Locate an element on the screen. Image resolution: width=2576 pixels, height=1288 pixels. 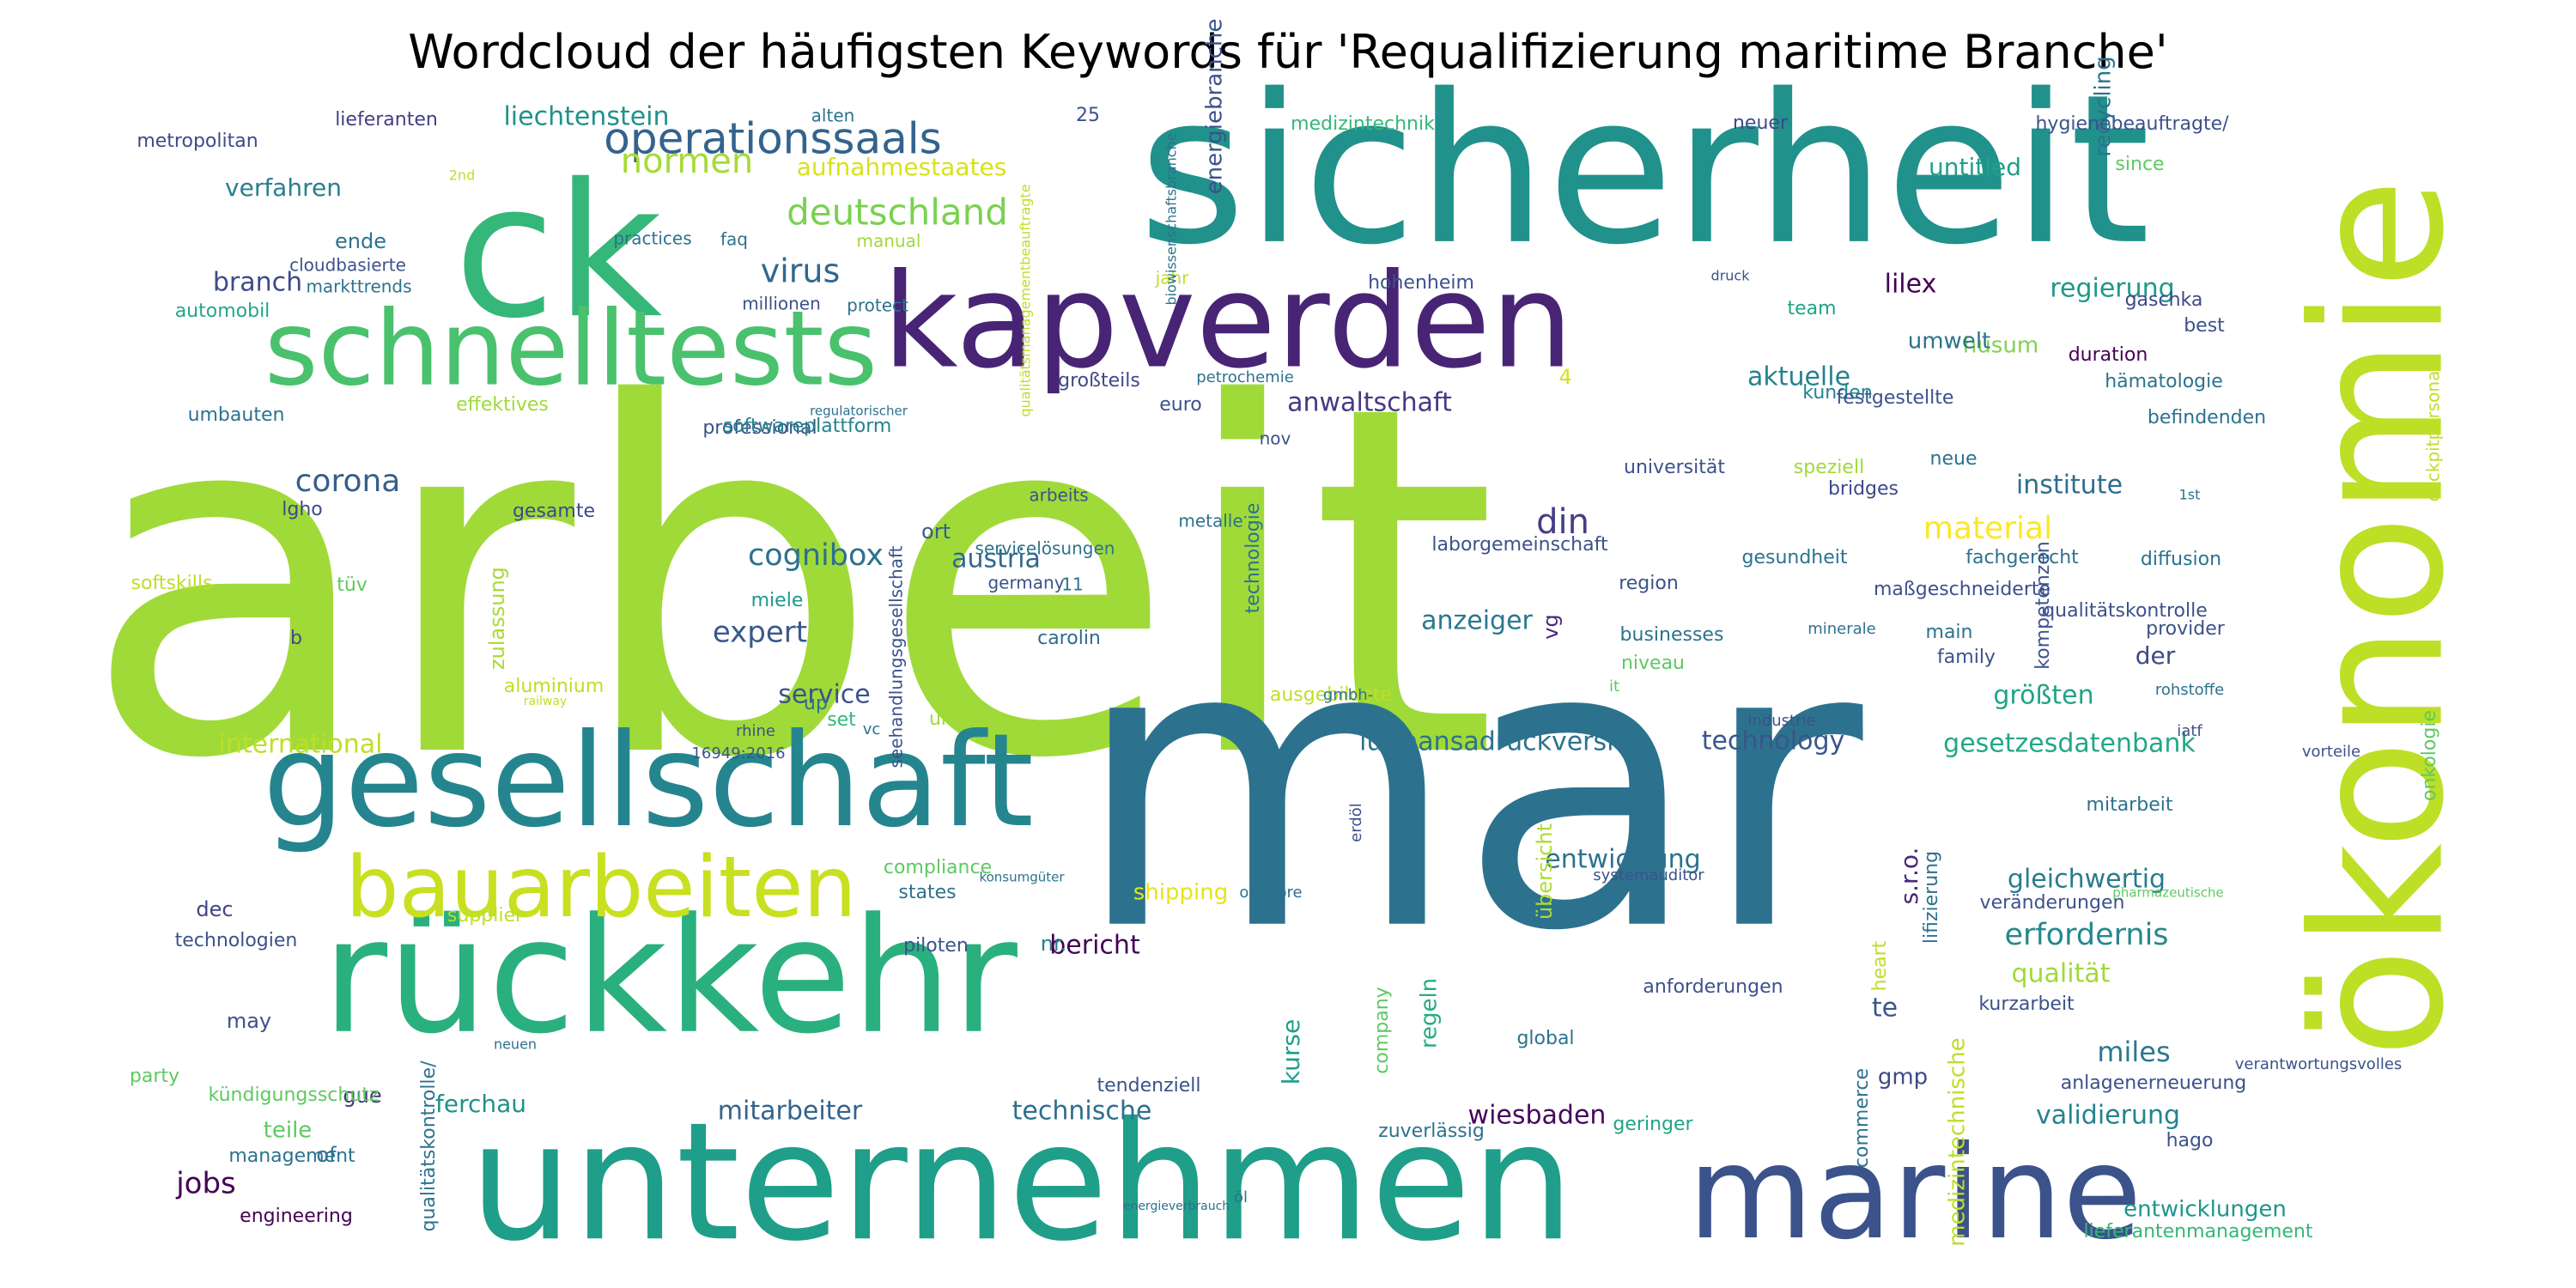
word-recycling: recycling is located at coordinates (2104, 106).